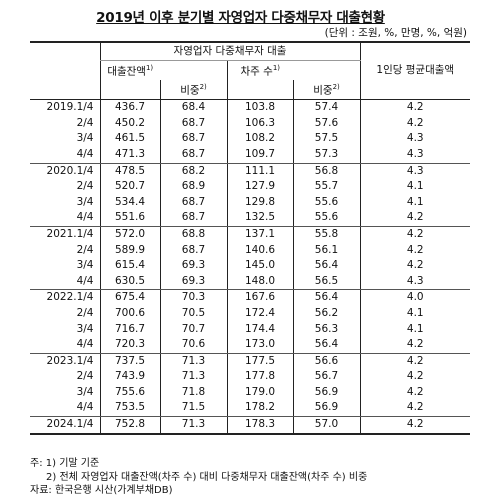  Describe the element at coordinates (326, 187) in the screenshot. I see `share2-cell: 55.7` at that location.